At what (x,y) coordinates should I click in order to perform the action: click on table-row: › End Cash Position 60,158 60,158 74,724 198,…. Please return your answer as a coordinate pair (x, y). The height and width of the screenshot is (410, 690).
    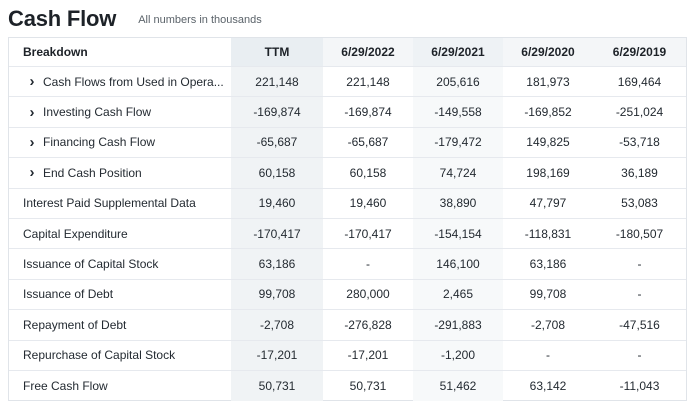
    Looking at the image, I should click on (347, 173).